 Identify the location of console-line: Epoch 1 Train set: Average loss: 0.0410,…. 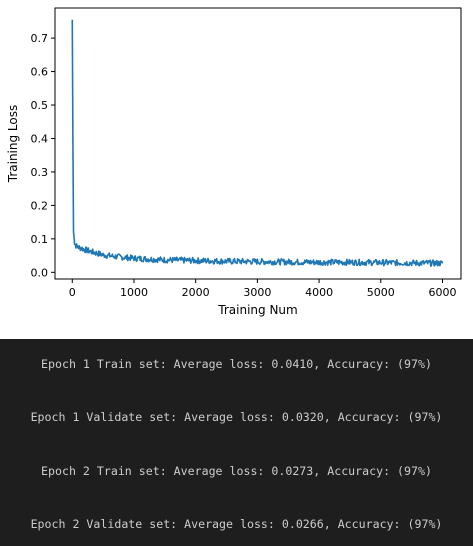
(236, 364).